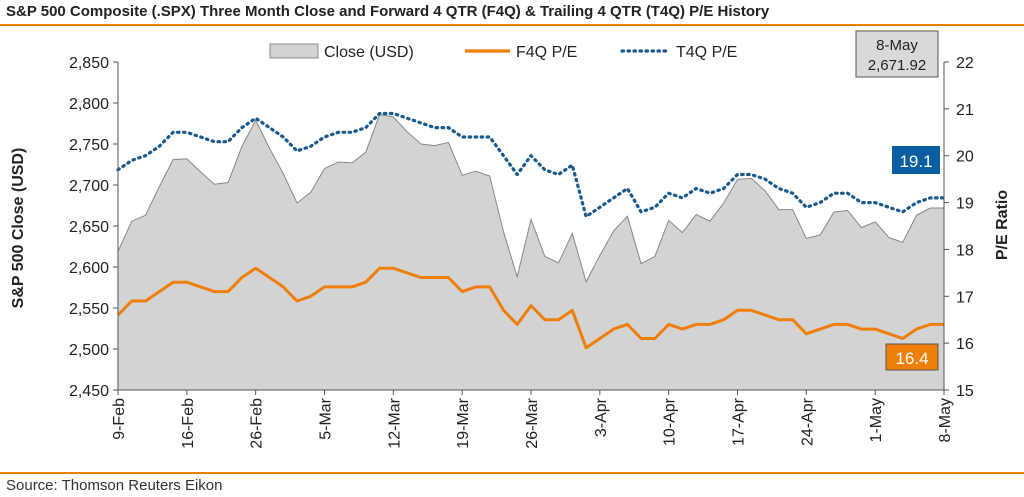 This screenshot has height=497, width=1024. I want to click on y-tick-label-right: 15, so click(965, 391).